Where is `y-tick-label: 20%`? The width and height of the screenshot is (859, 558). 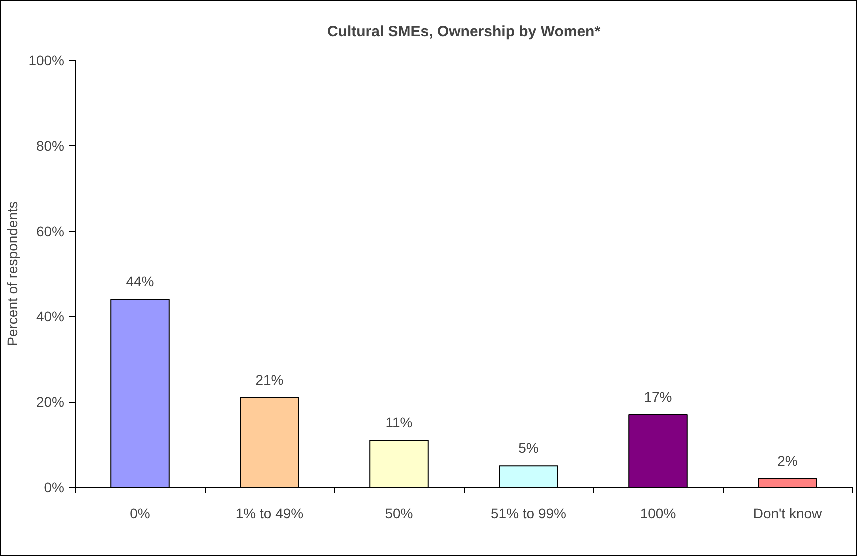
y-tick-label: 20% is located at coordinates (50, 402).